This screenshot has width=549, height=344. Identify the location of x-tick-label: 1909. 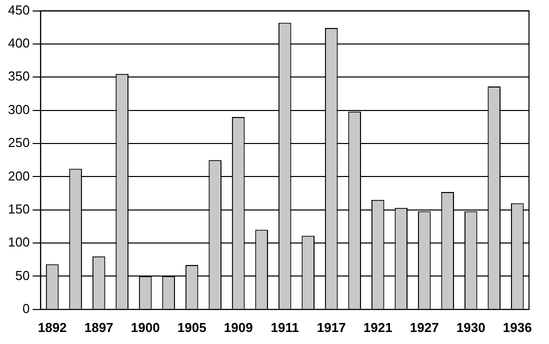
(238, 327).